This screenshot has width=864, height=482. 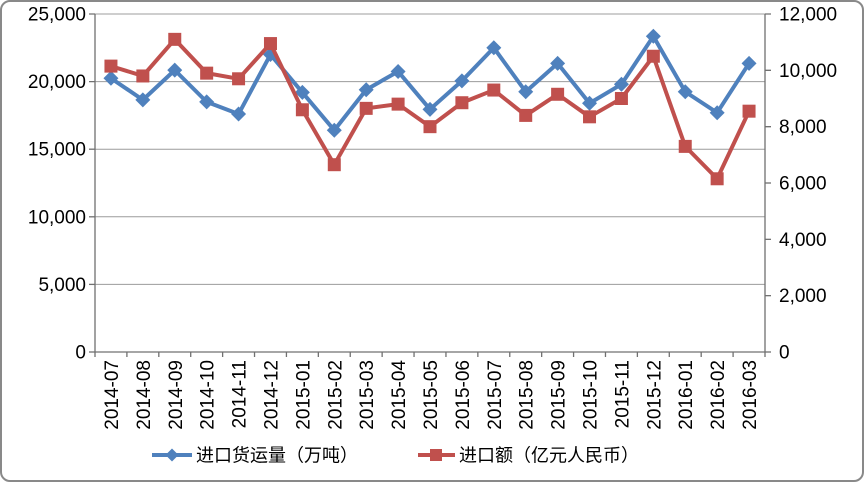 I want to click on x-axis-category-label: 2014-07, so click(x=112, y=395).